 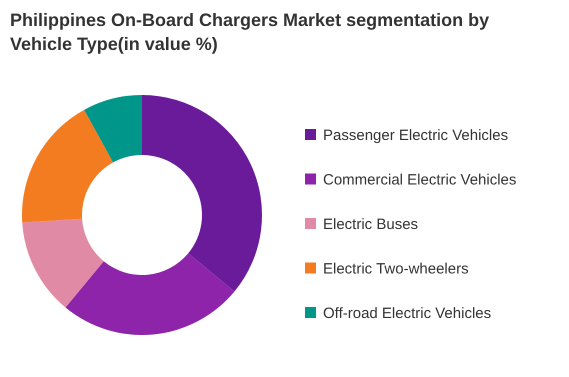 I want to click on legend-label: Electric Buses, so click(x=370, y=224).